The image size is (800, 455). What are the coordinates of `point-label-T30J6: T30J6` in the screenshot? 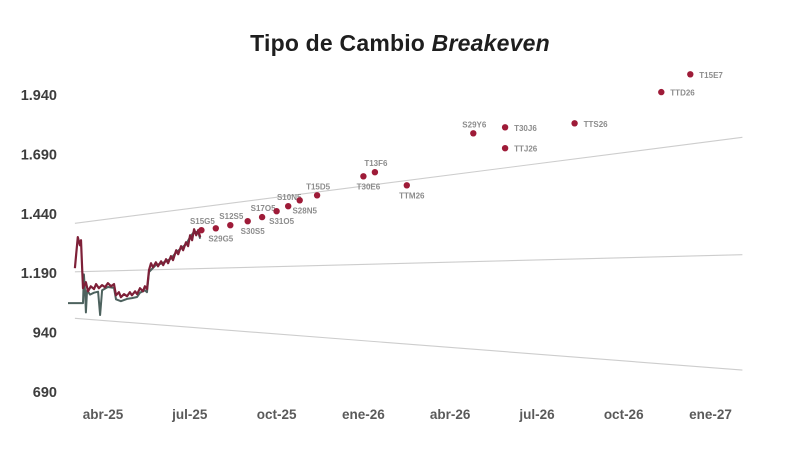 It's located at (525, 128).